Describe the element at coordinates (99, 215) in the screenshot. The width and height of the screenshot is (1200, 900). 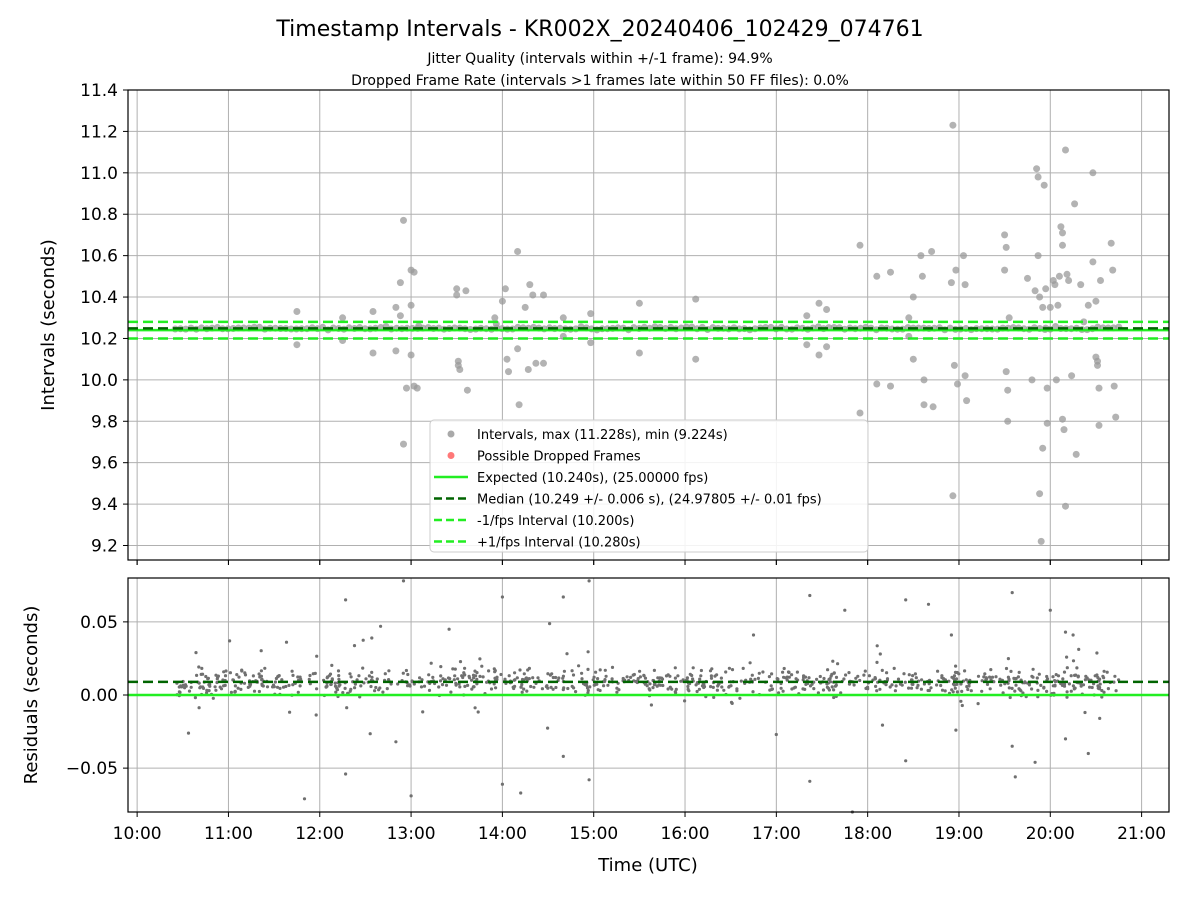
I see `intervals-y-tick-label-8: 10.8` at that location.